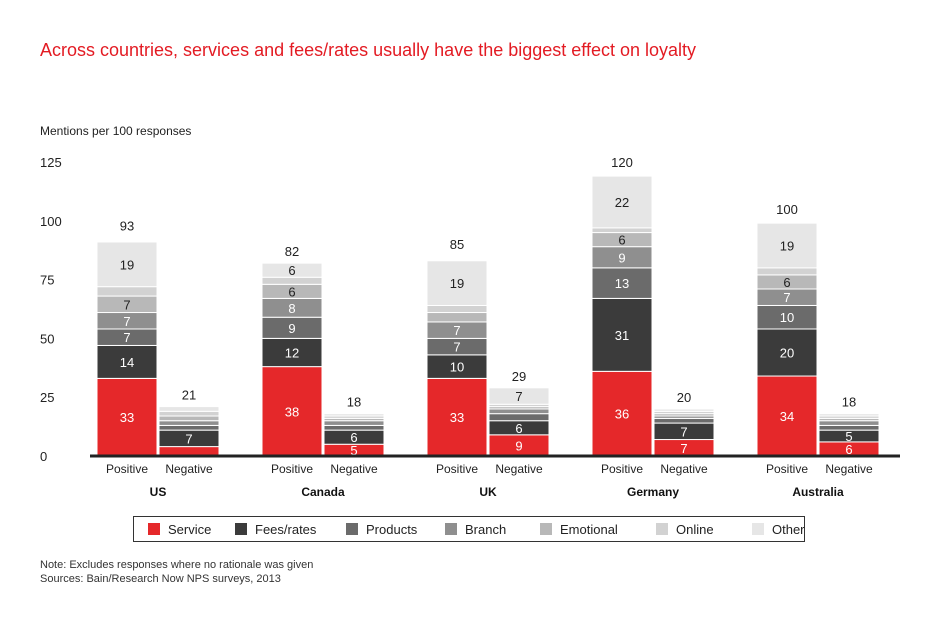 Image resolution: width=950 pixels, height=623 pixels. What do you see at coordinates (116, 131) in the screenshot?
I see `y-axis-label: Mentions per 100 responses` at bounding box center [116, 131].